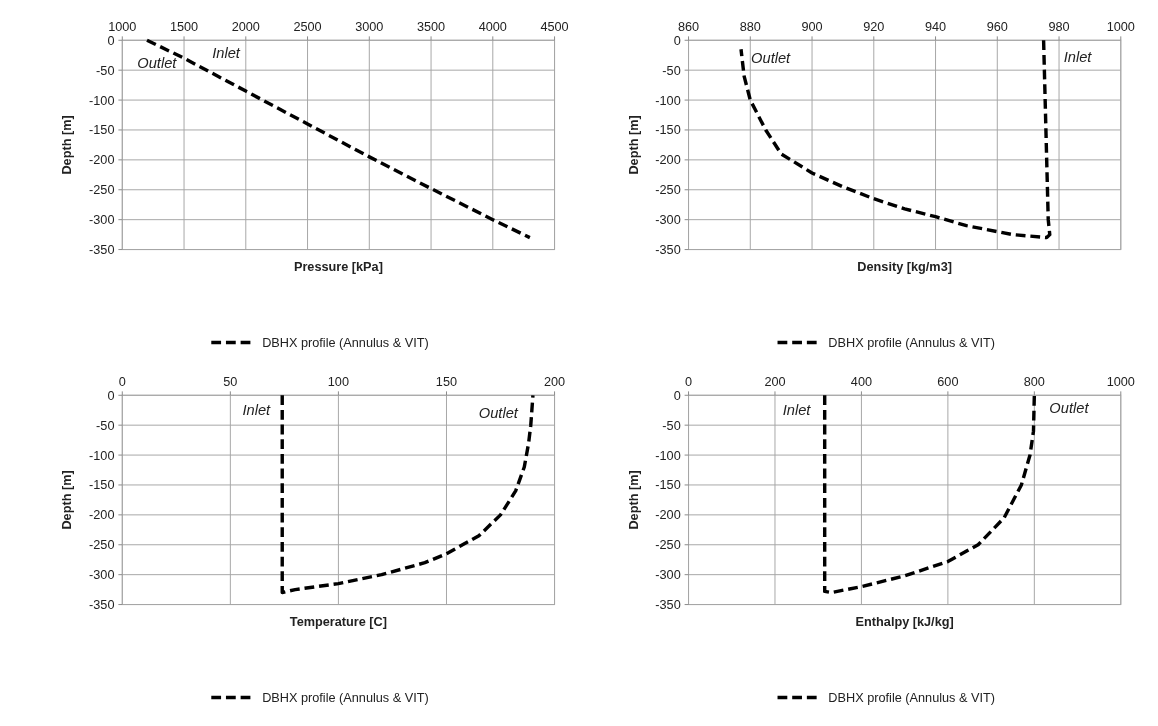 The image size is (1158, 726). Describe the element at coordinates (812, 26) in the screenshot. I see `x-tick-label: 900` at that location.